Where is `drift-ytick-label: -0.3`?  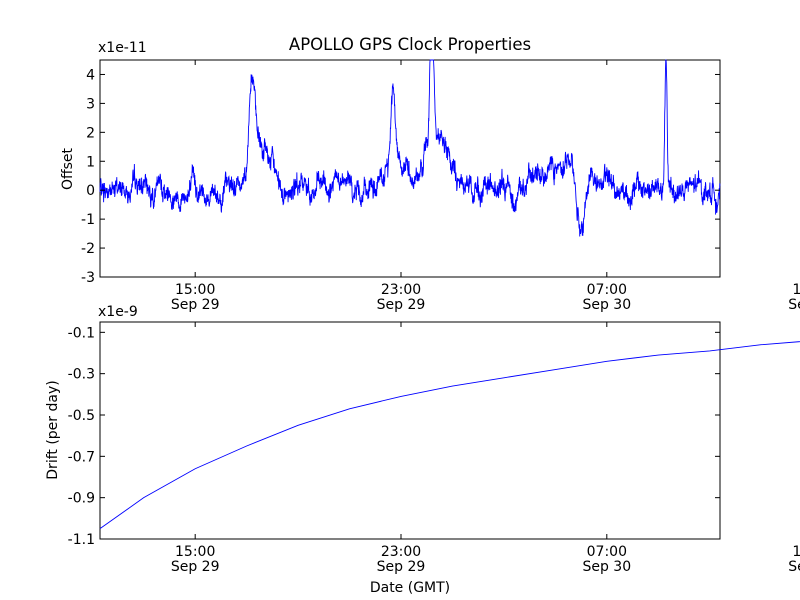
drift-ytick-label: -0.3 is located at coordinates (81, 375).